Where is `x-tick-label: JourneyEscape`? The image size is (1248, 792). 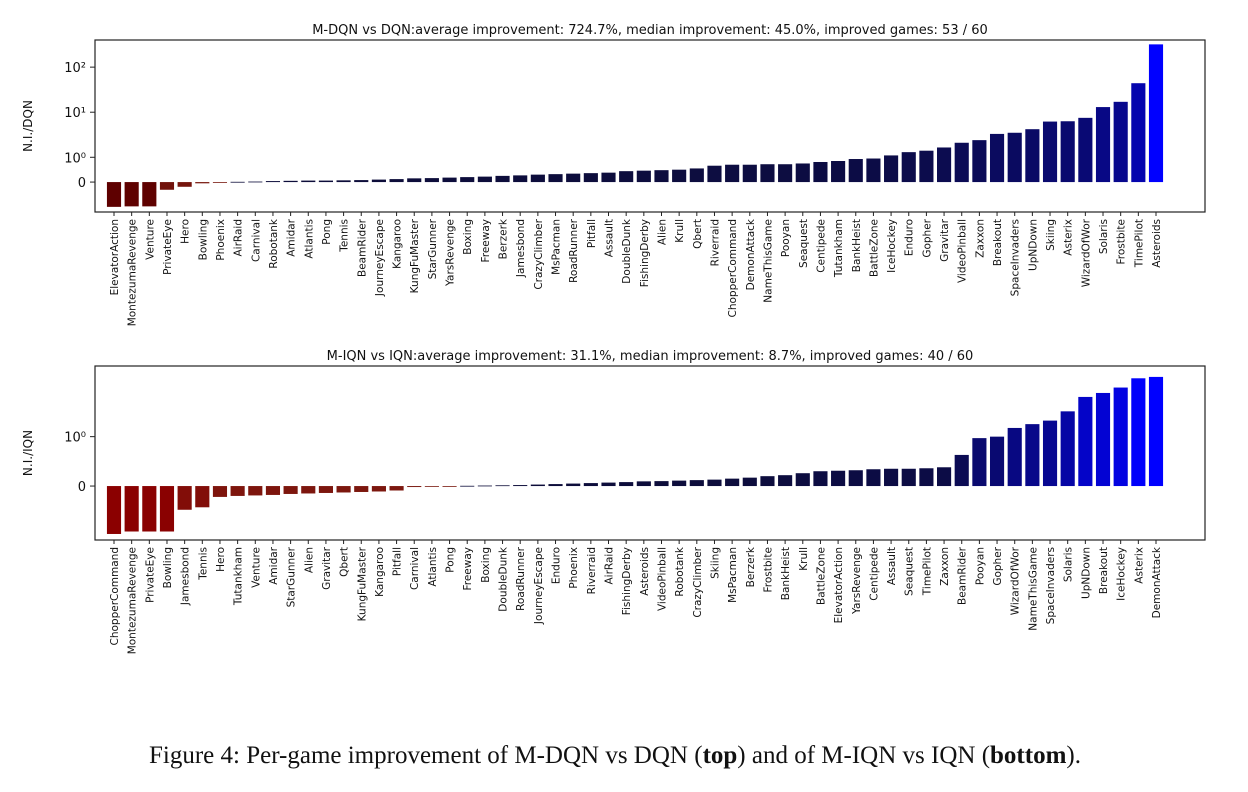
x-tick-label: JourneyEscape is located at coordinates (380, 258).